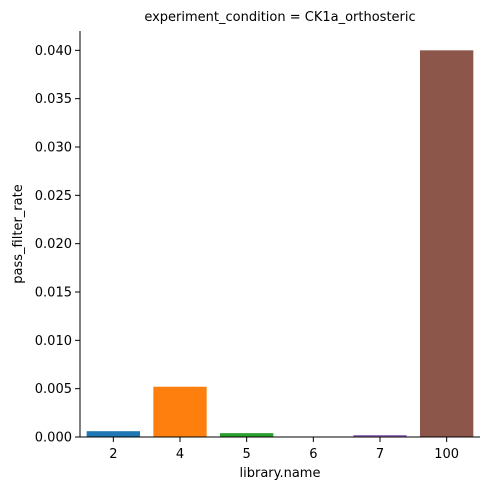 The height and width of the screenshot is (490, 490). What do you see at coordinates (53, 196) in the screenshot?
I see `y-tick-label: 0.025` at bounding box center [53, 196].